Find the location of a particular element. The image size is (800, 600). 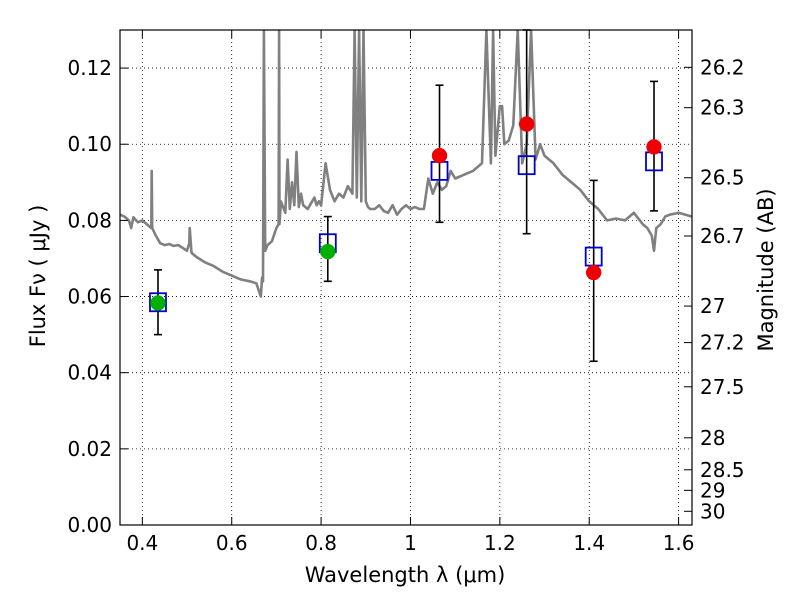

x-tick-label: 0.8 is located at coordinates (321, 543).